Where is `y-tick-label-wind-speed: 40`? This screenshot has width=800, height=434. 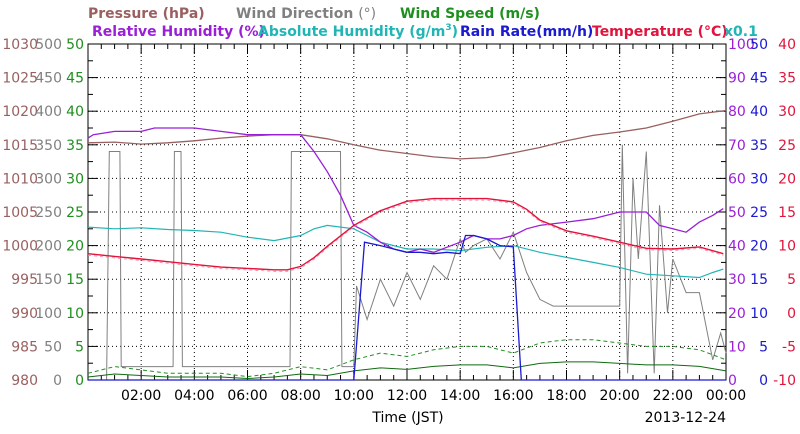
y-tick-label-wind-speed: 40 is located at coordinates (75, 112).